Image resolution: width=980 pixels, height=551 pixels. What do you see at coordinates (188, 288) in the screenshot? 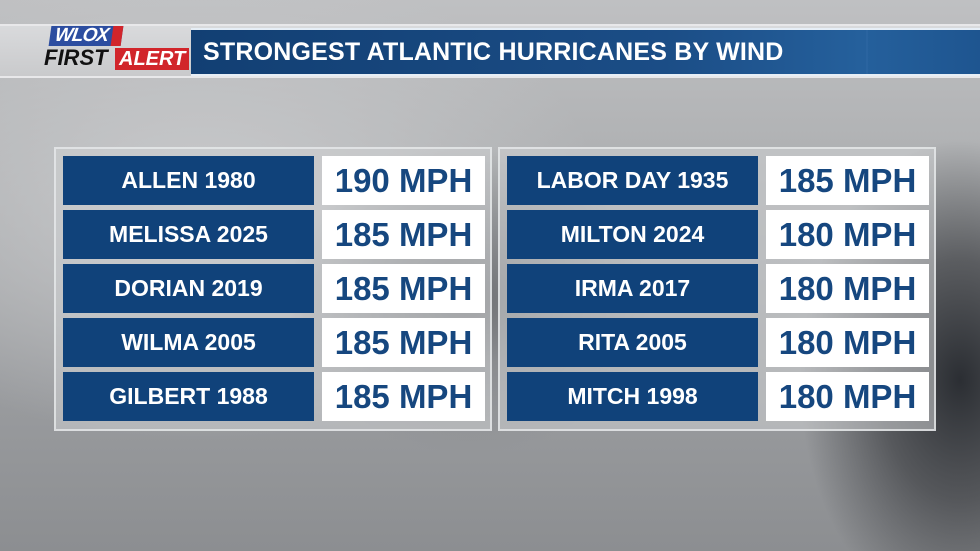
I see `hurricane-name: DORIAN 2019` at bounding box center [188, 288].